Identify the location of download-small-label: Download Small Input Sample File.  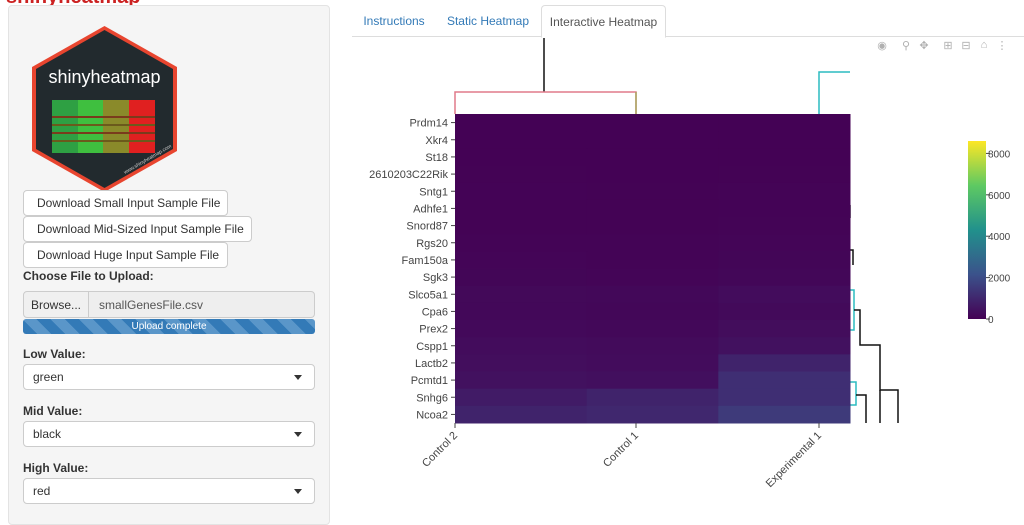
(129, 203).